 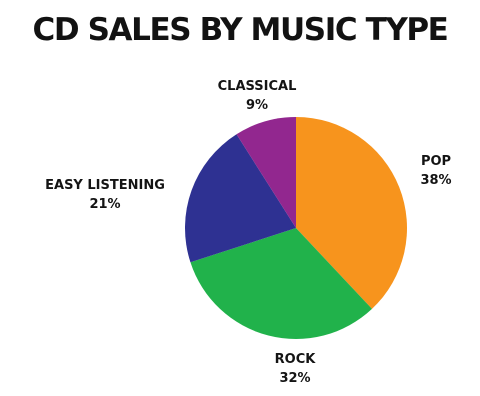 What do you see at coordinates (295, 378) in the screenshot?
I see `slice-label-rock-value: 32%` at bounding box center [295, 378].